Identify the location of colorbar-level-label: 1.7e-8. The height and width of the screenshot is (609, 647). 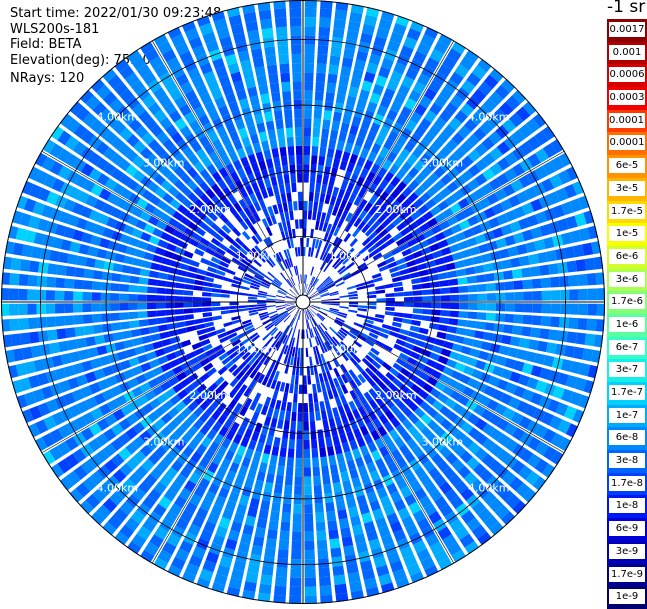
(627, 483).